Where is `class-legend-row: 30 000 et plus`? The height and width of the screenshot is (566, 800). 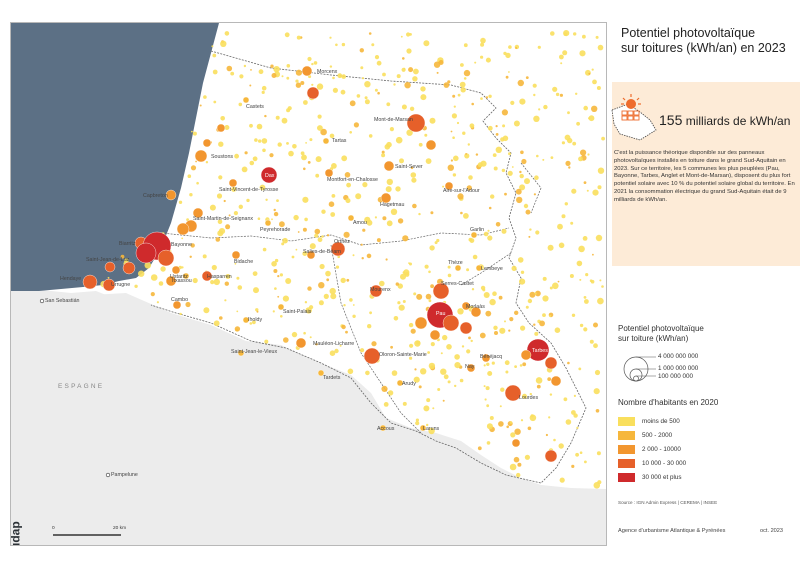 class-legend-row: 30 000 et plus is located at coordinates (708, 478).